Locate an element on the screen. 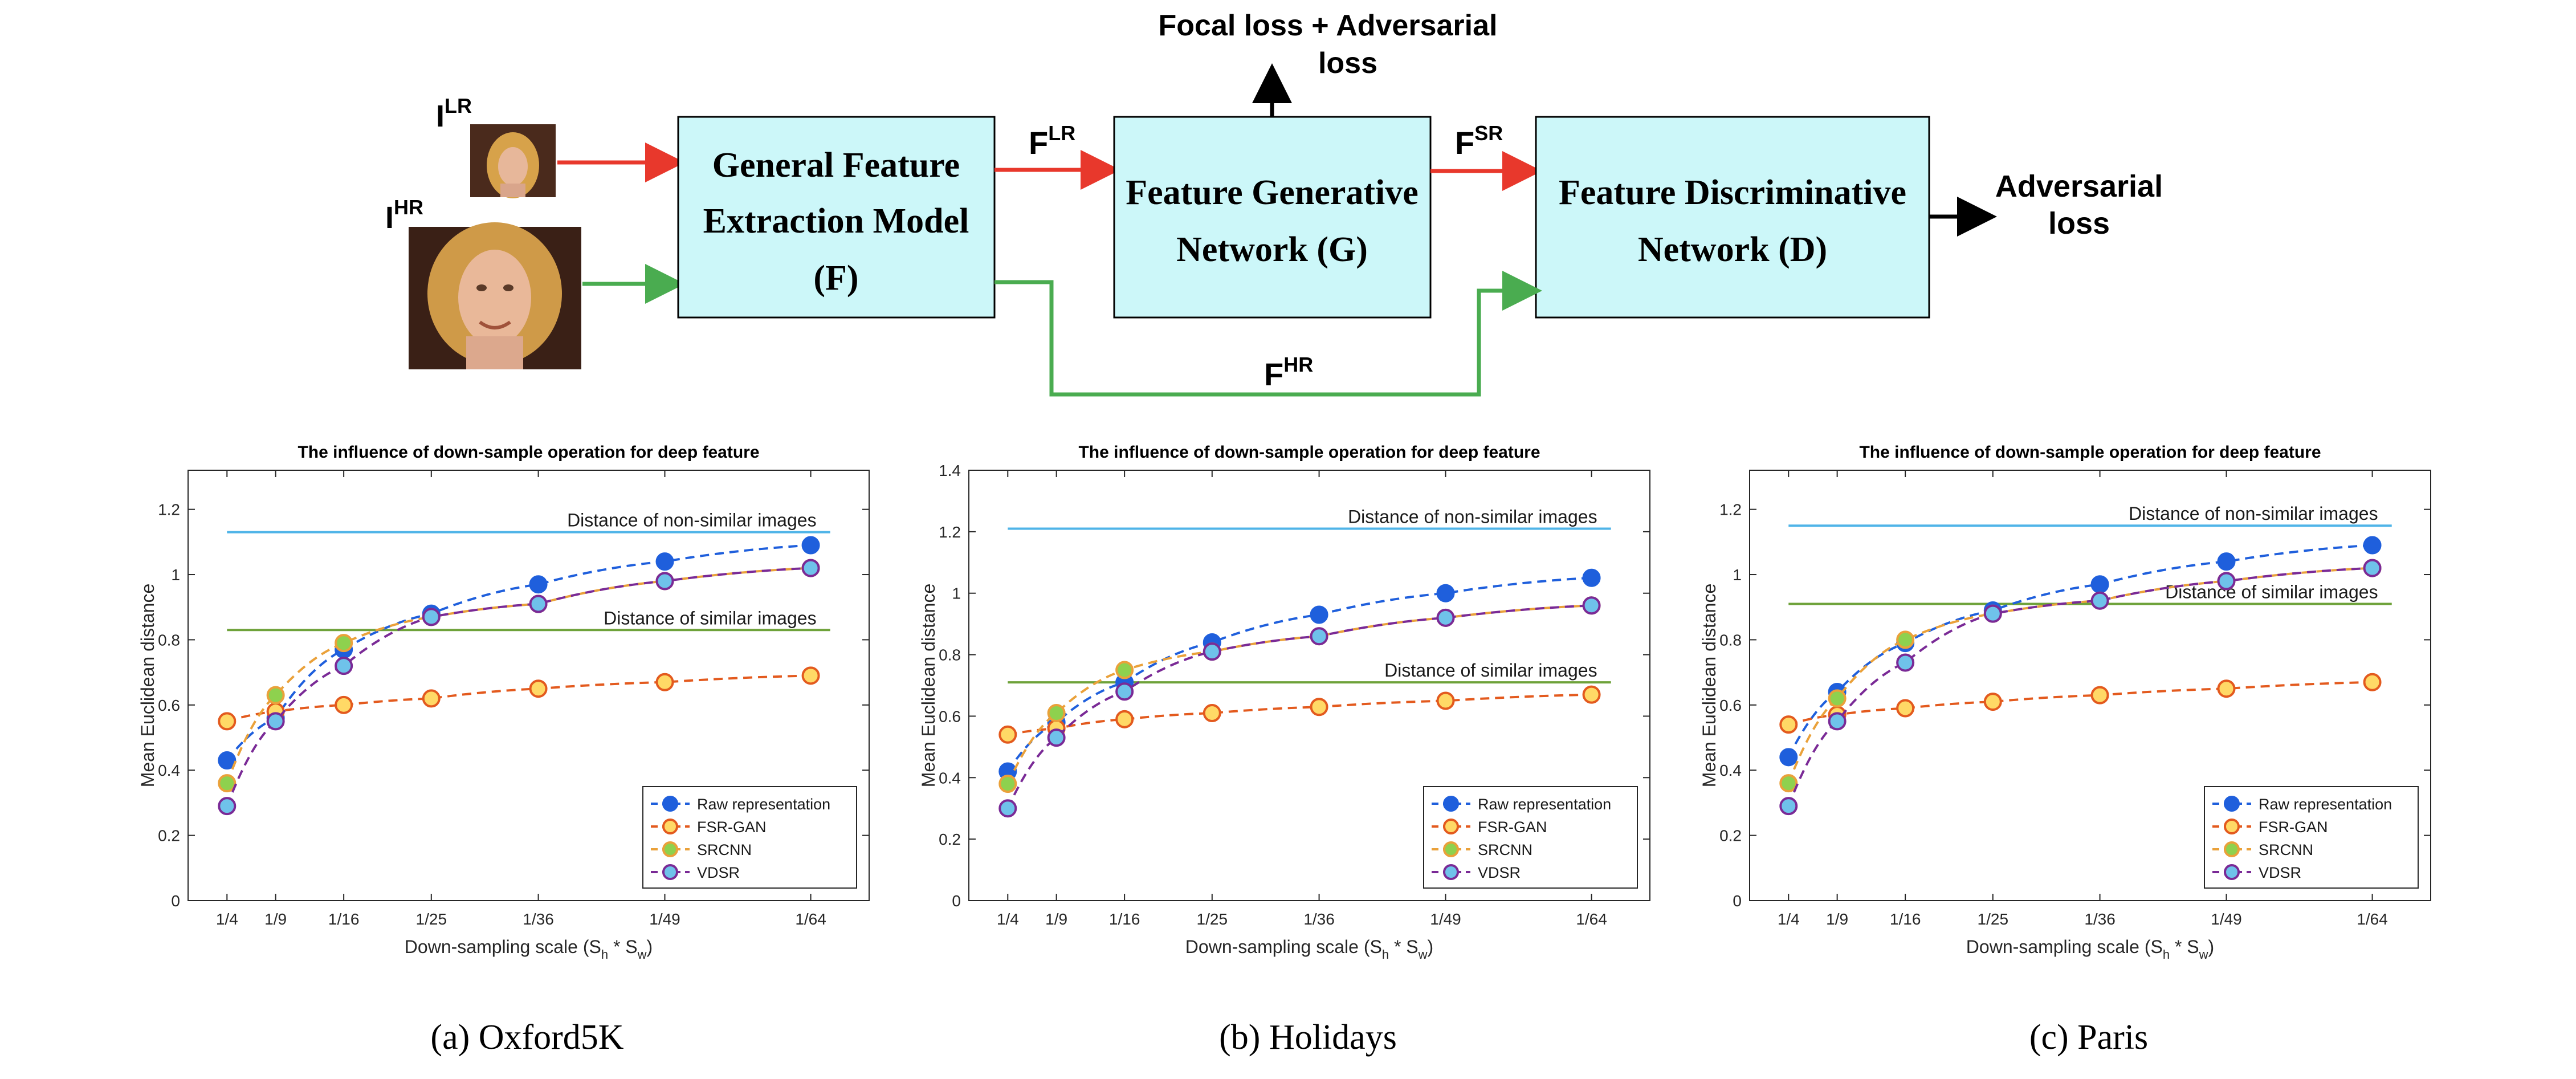 This screenshot has height=1079, width=2576. generative-network-block is located at coordinates (1272, 217).